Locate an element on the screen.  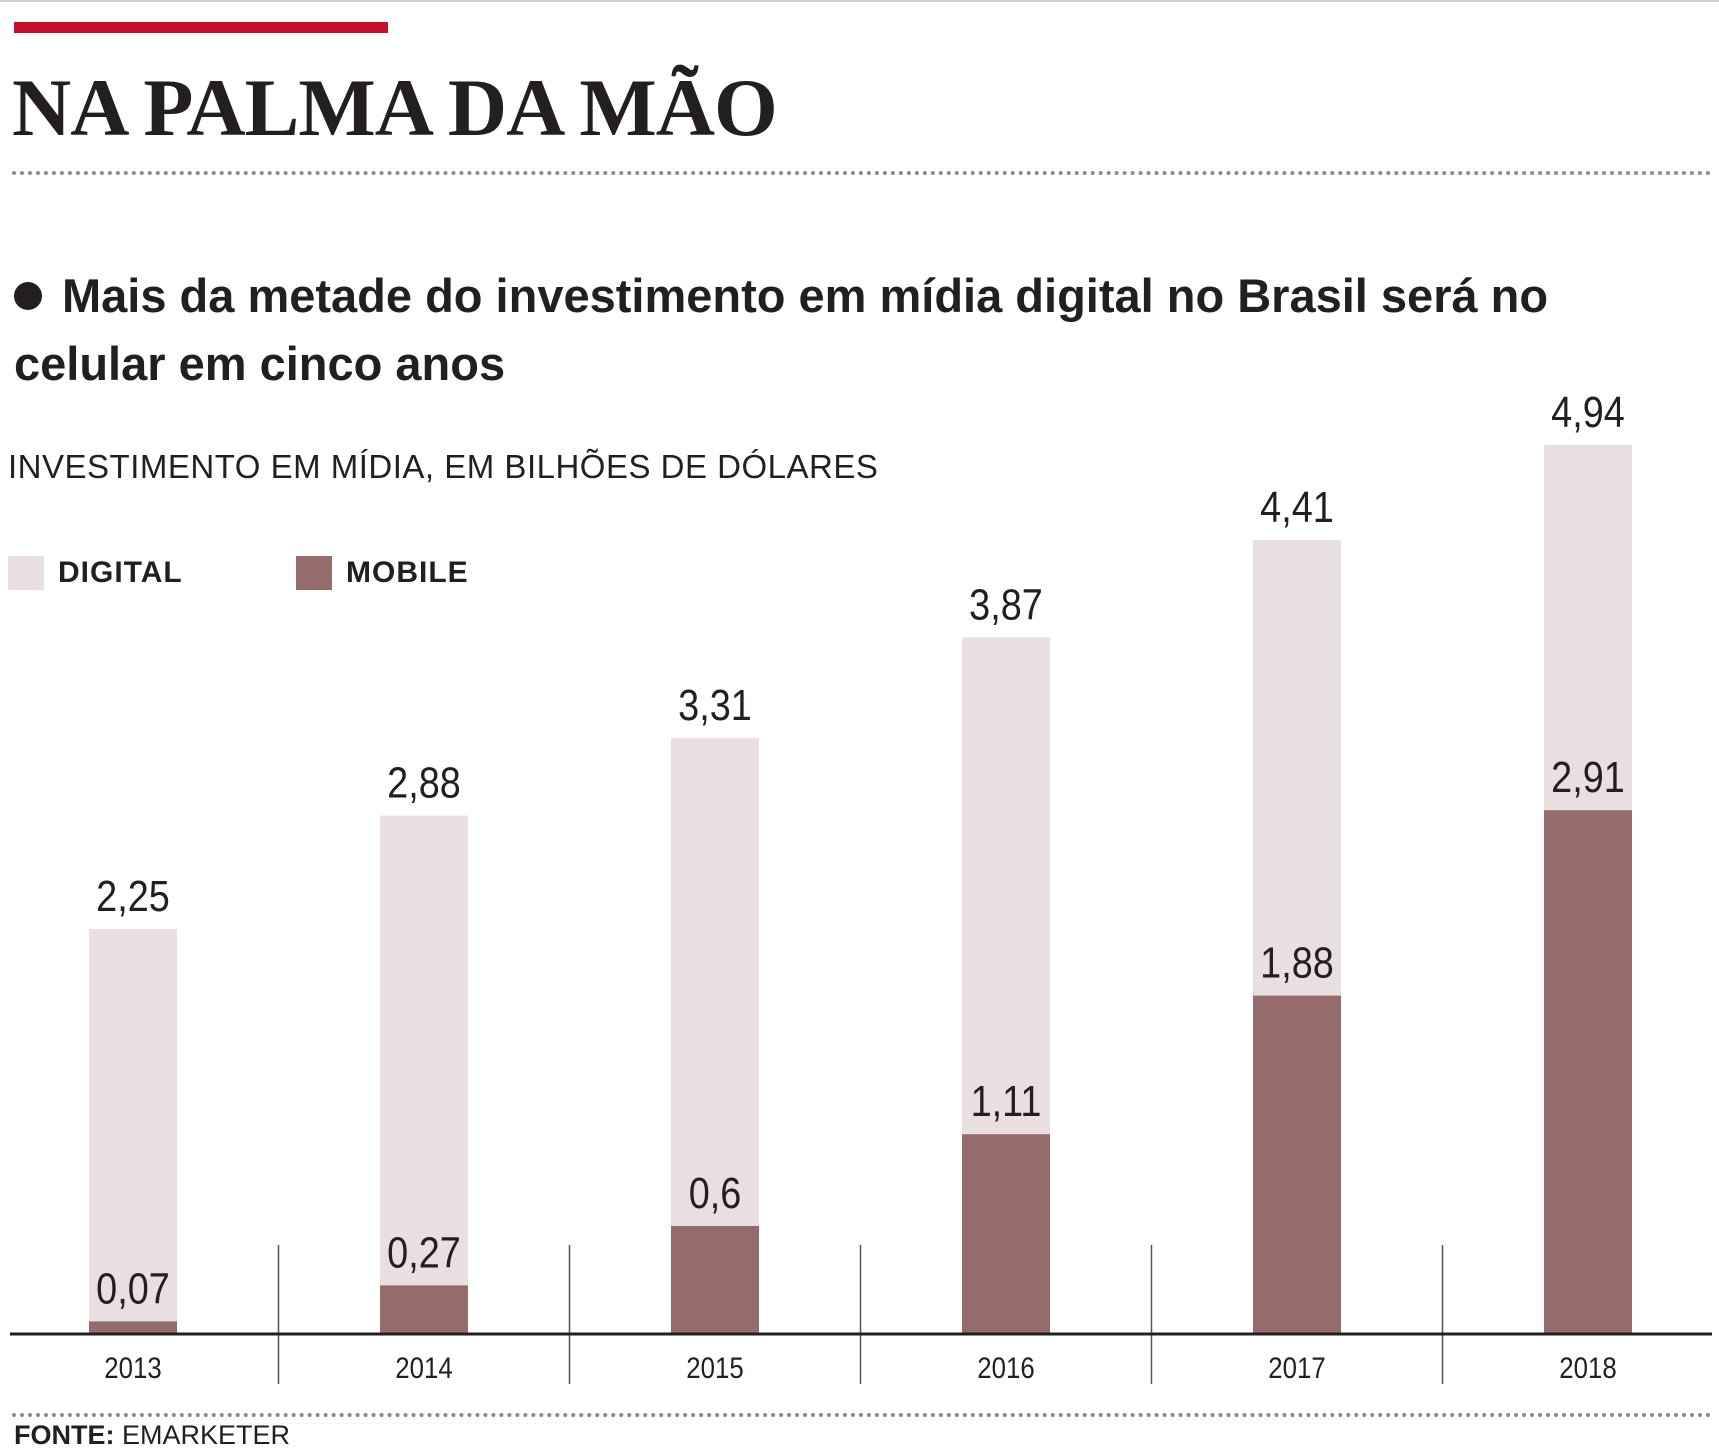
bullet-icon is located at coordinates (28, 296).